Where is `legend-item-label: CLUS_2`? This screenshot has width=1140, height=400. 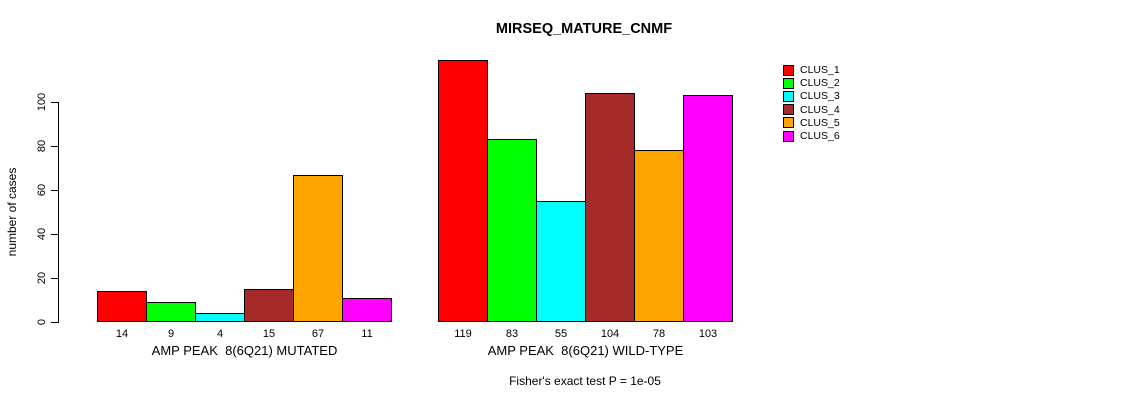 legend-item-label: CLUS_2 is located at coordinates (820, 83).